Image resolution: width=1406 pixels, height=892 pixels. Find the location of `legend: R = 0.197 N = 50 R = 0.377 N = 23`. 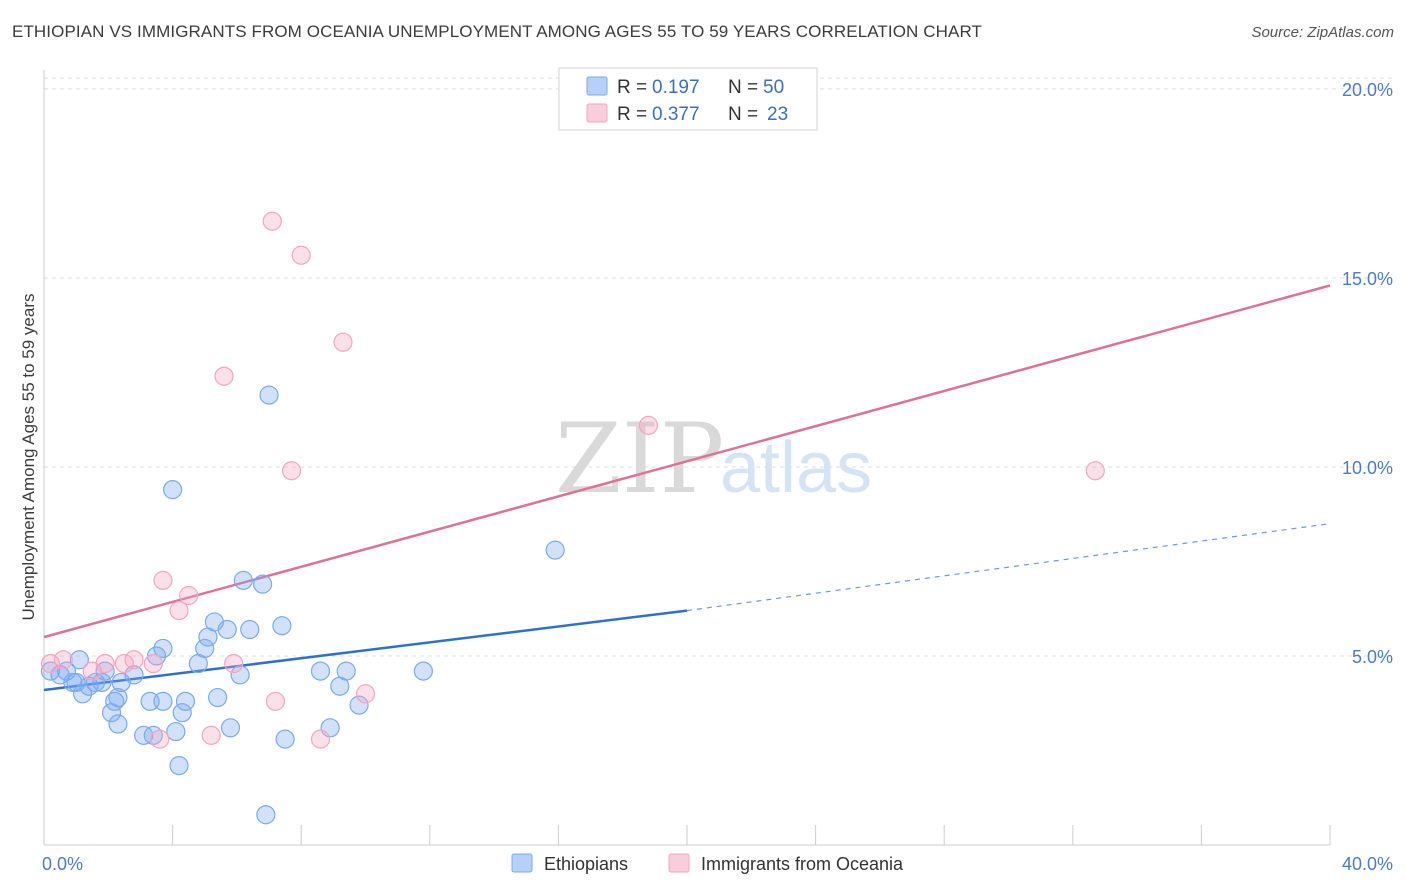

legend: R = 0.197 N = 50 R = 0.377 N = 23 is located at coordinates (688, 99).